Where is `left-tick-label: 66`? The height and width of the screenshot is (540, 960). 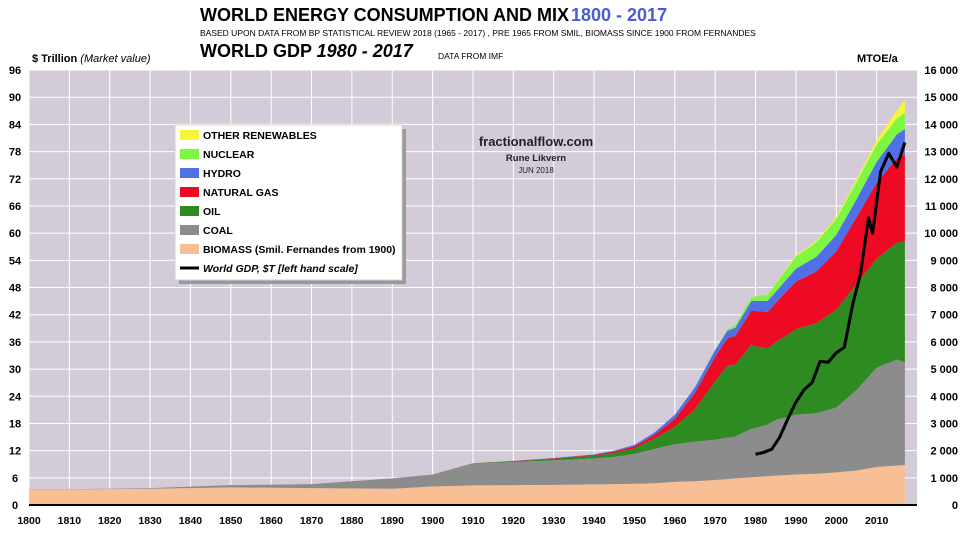
left-tick-label: 66 is located at coordinates (15, 207).